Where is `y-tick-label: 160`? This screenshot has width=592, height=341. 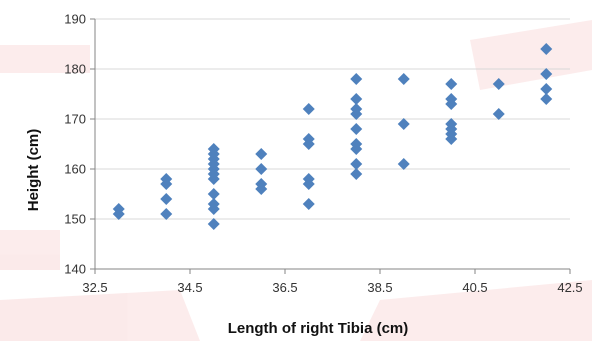 y-tick-label: 160 is located at coordinates (75, 169).